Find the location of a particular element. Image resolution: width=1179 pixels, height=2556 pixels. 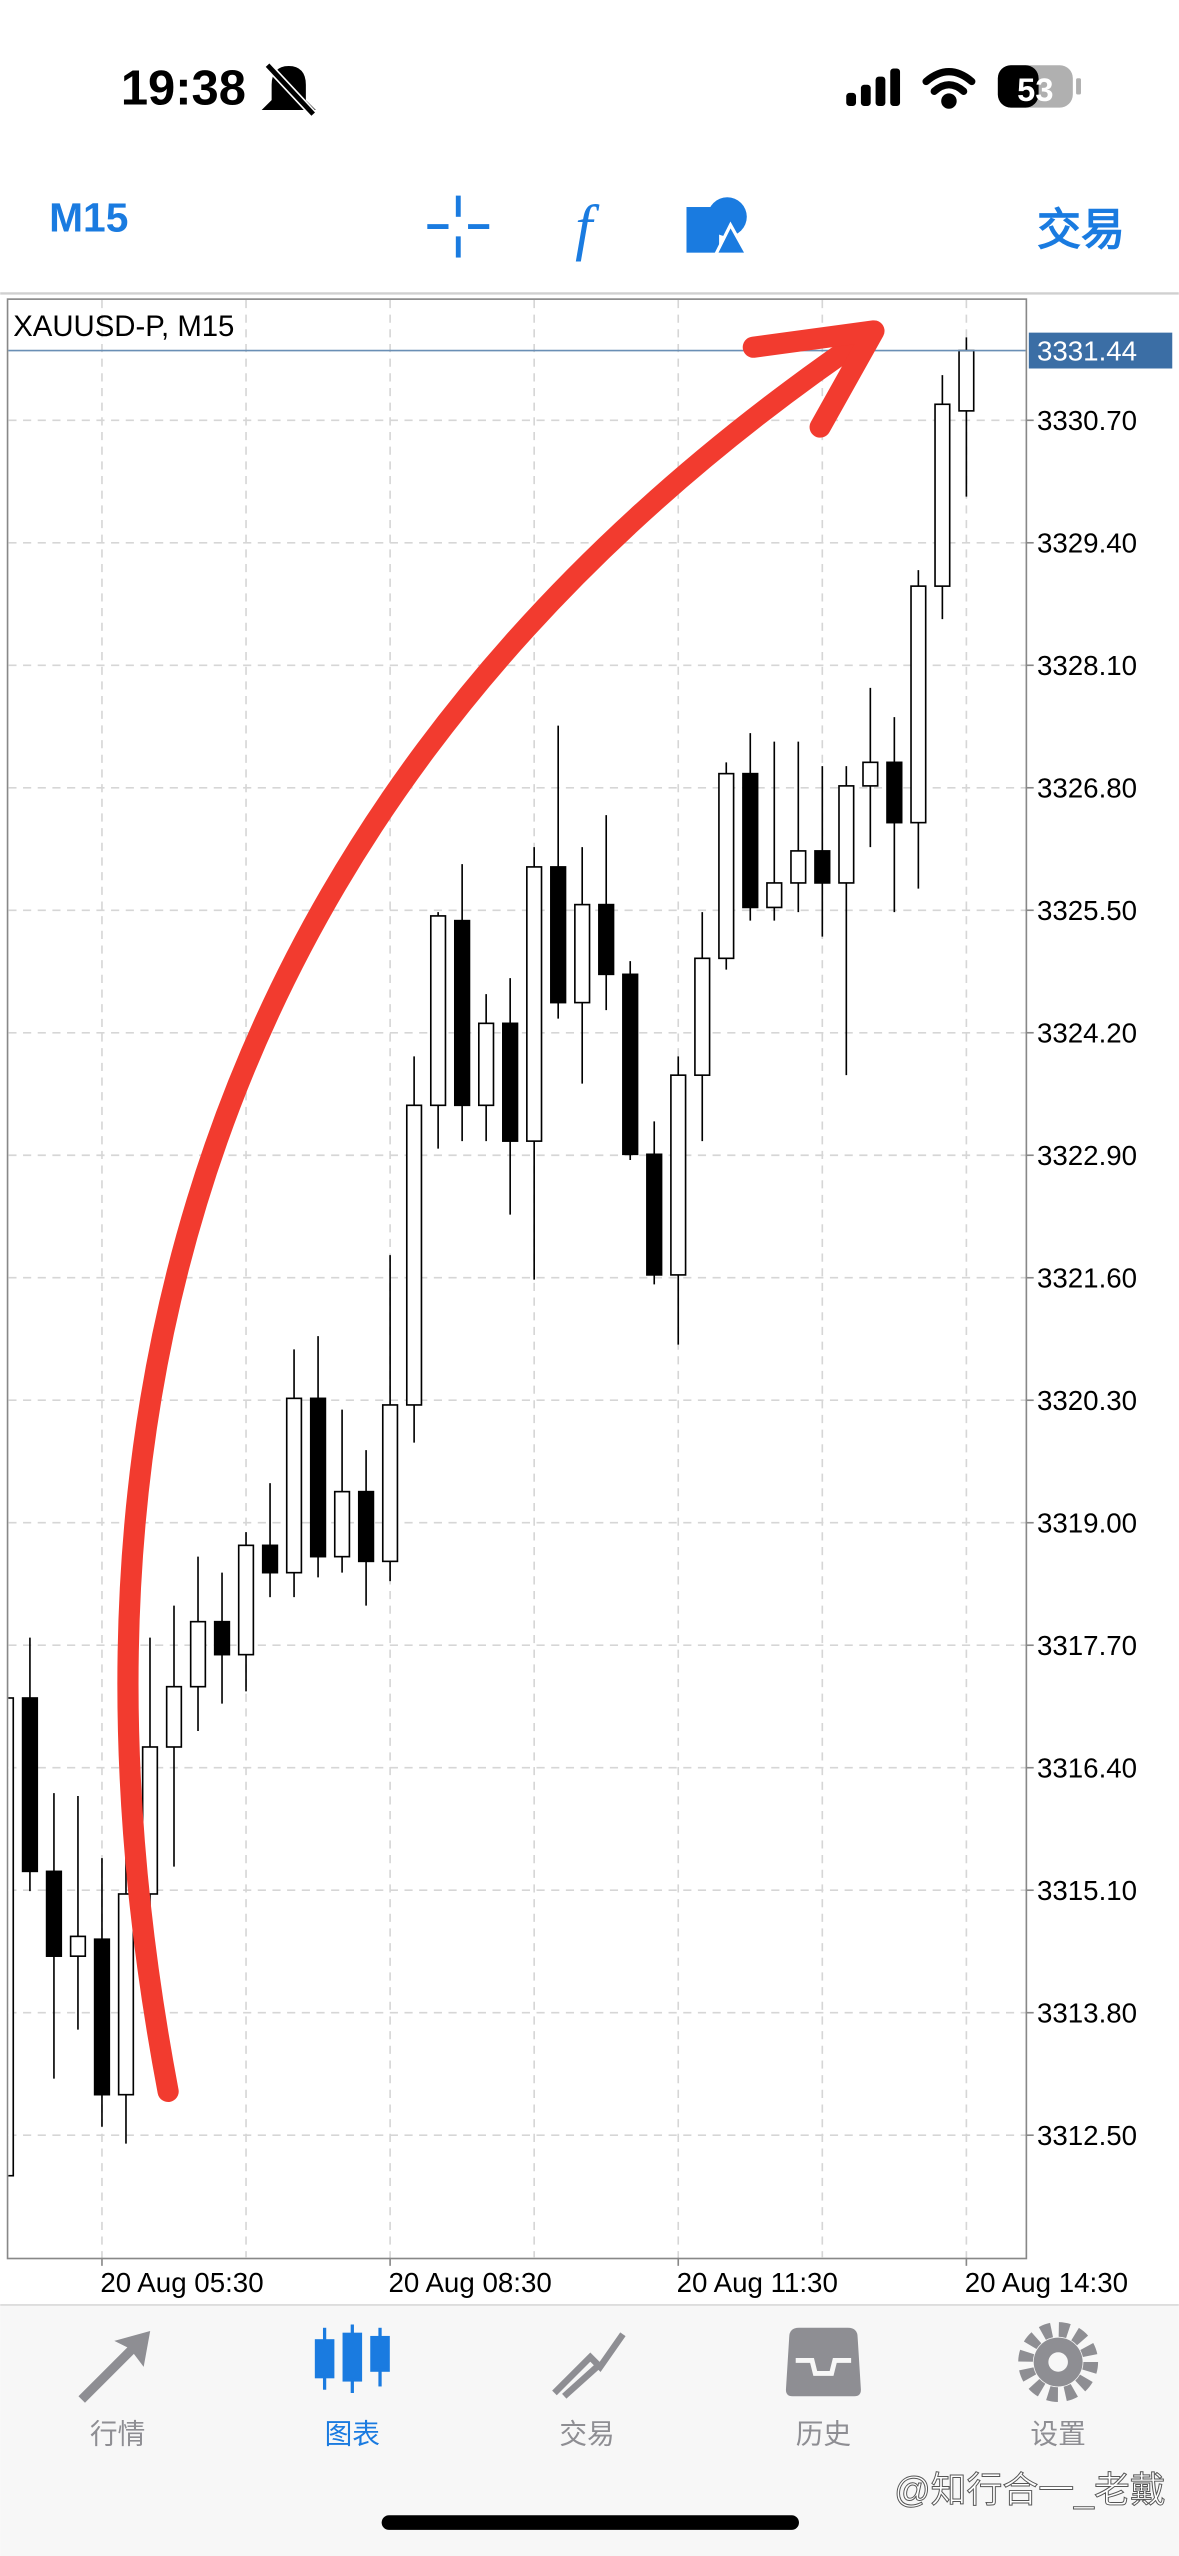

chart-icon is located at coordinates (352, 2358).